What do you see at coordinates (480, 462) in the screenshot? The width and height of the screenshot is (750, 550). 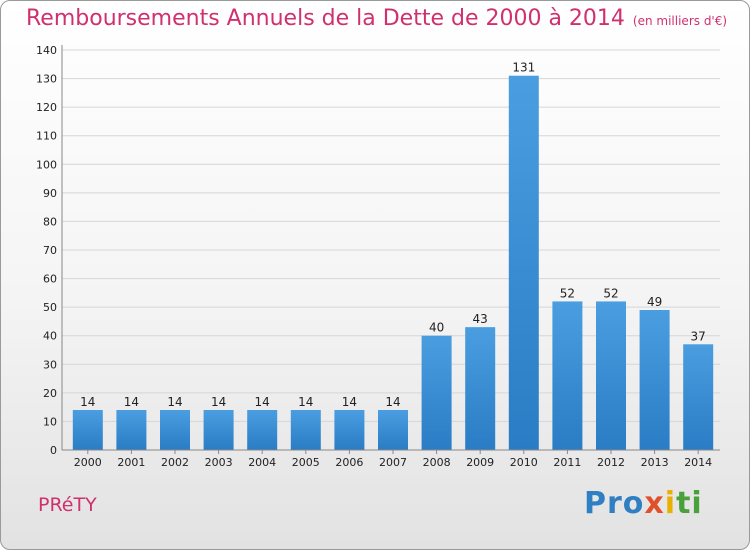 I see `x-tick-label: 2009` at bounding box center [480, 462].